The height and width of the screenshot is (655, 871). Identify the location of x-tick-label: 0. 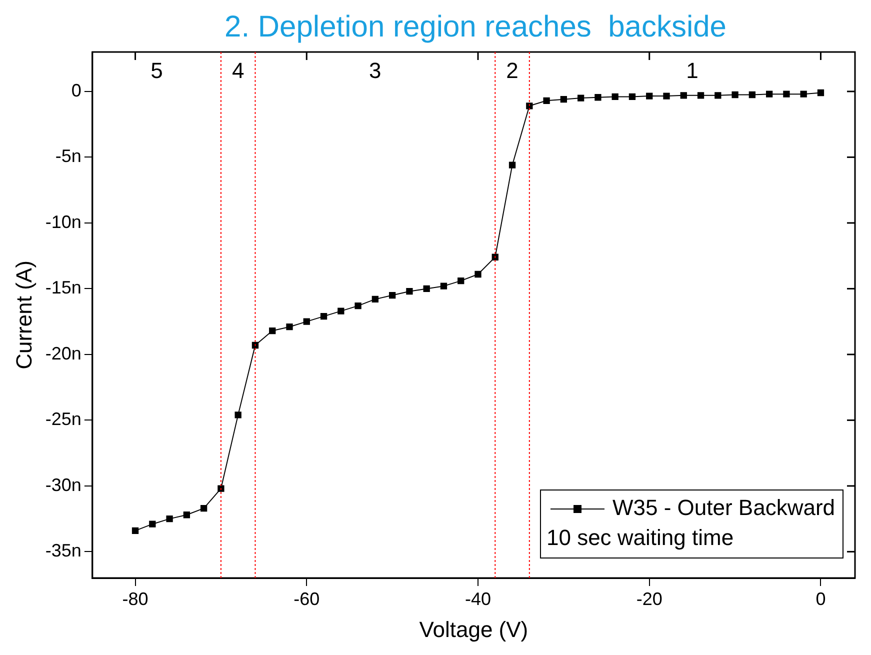
(821, 598).